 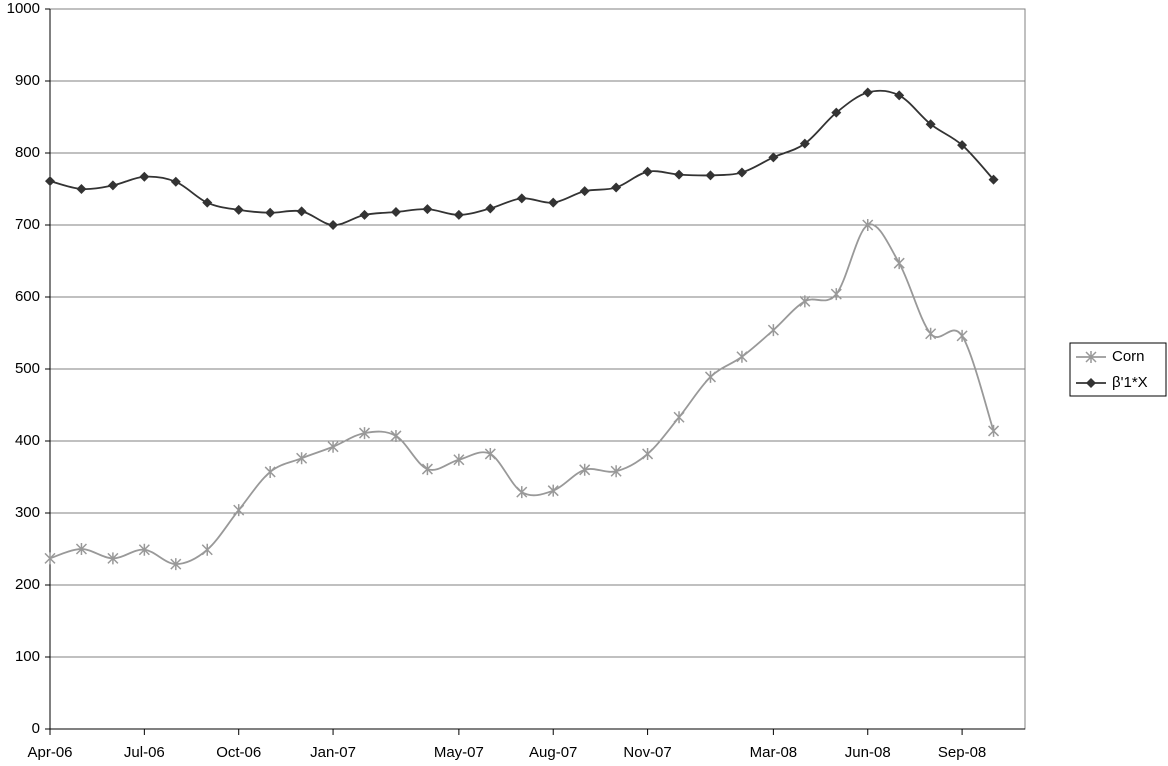 What do you see at coordinates (27, 440) in the screenshot?
I see `y-tick-label: 400` at bounding box center [27, 440].